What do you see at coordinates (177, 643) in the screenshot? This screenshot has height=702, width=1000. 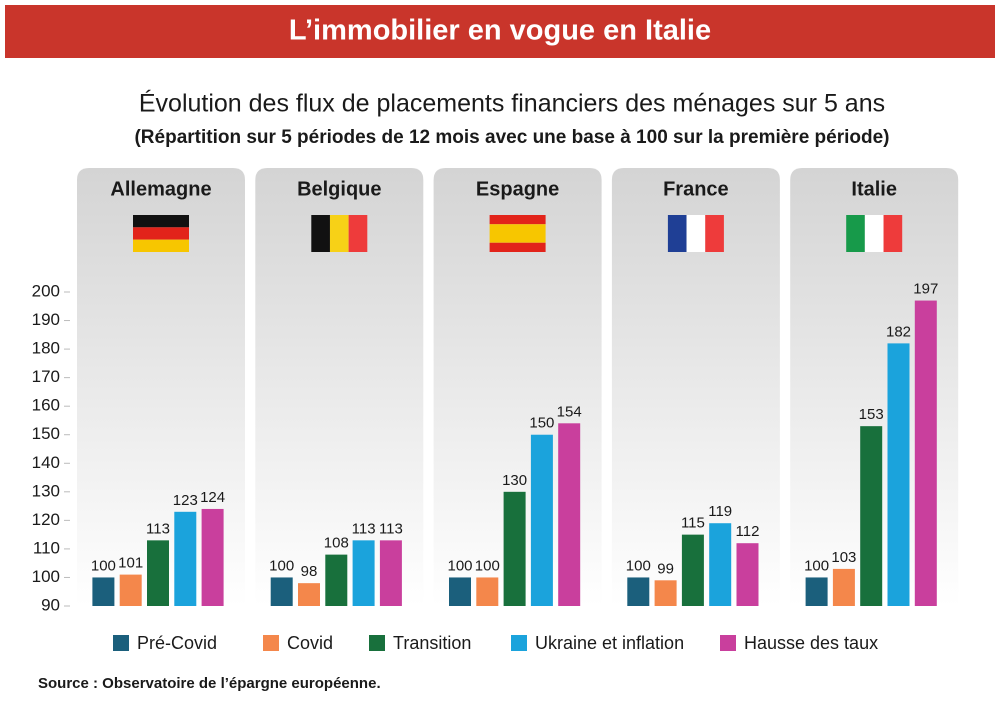 I see `legend-label: Pré-Covid` at bounding box center [177, 643].